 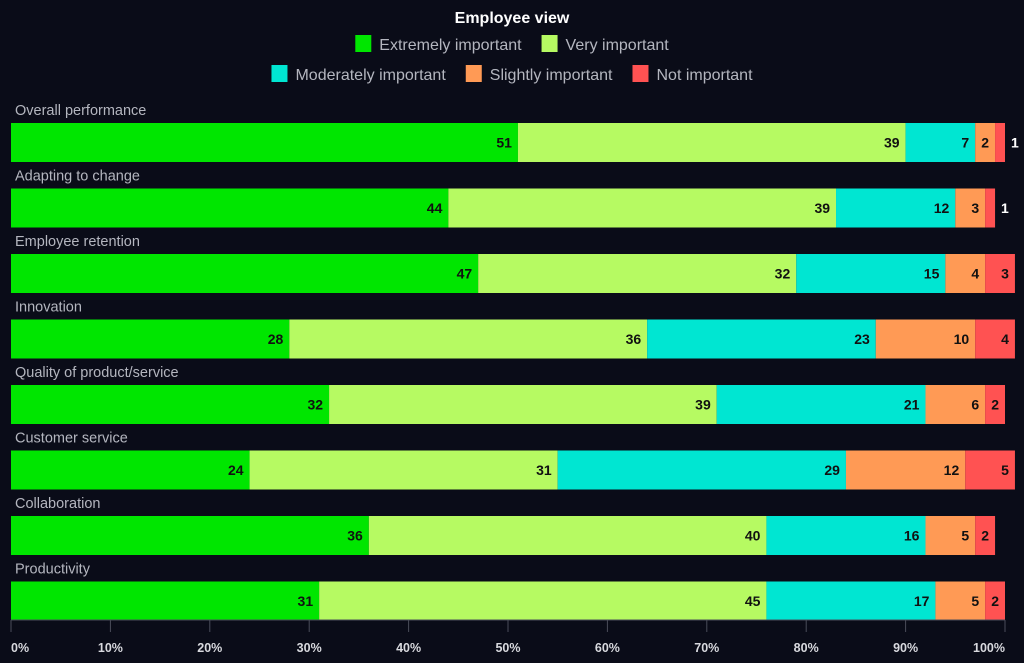 I want to click on legend-item: Moderately important, so click(x=358, y=74).